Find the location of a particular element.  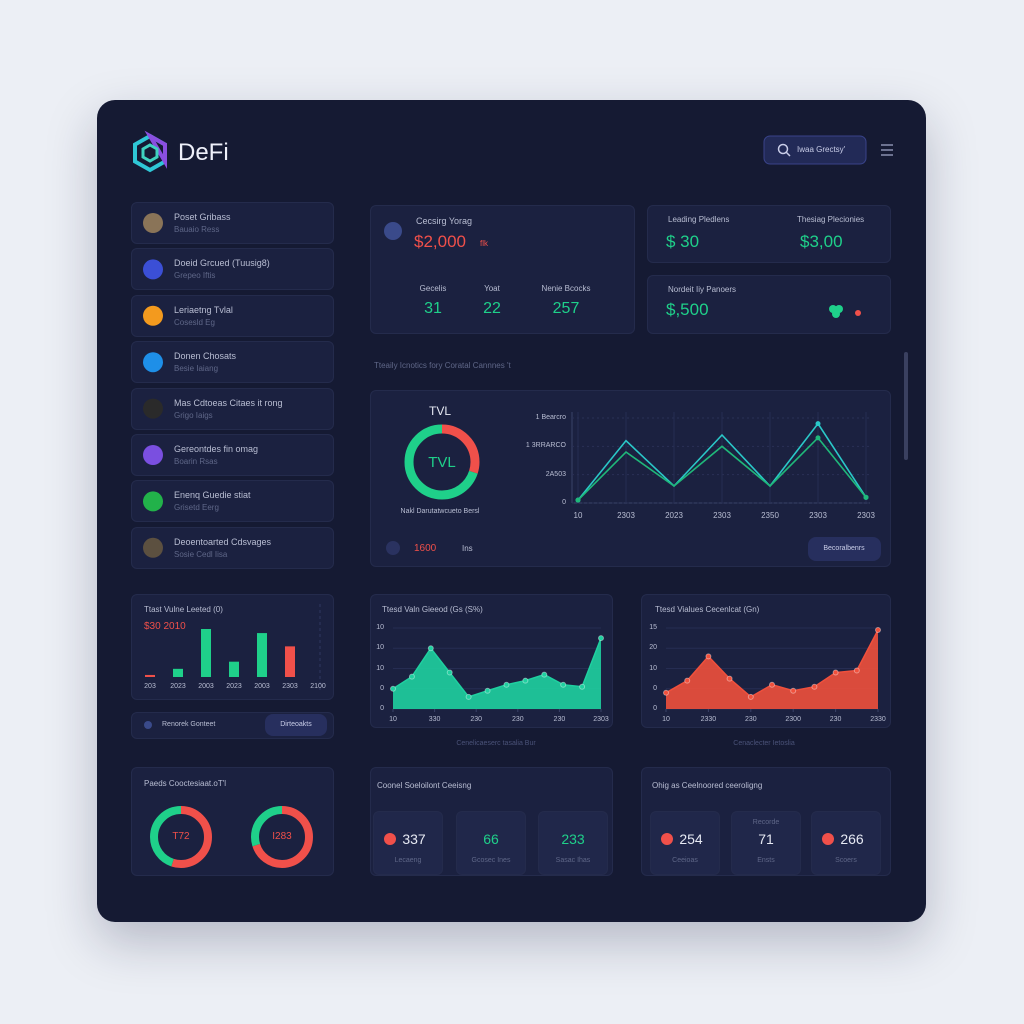

panel-title: Paeds Cooctesiaat.oT'l is located at coordinates (185, 783).